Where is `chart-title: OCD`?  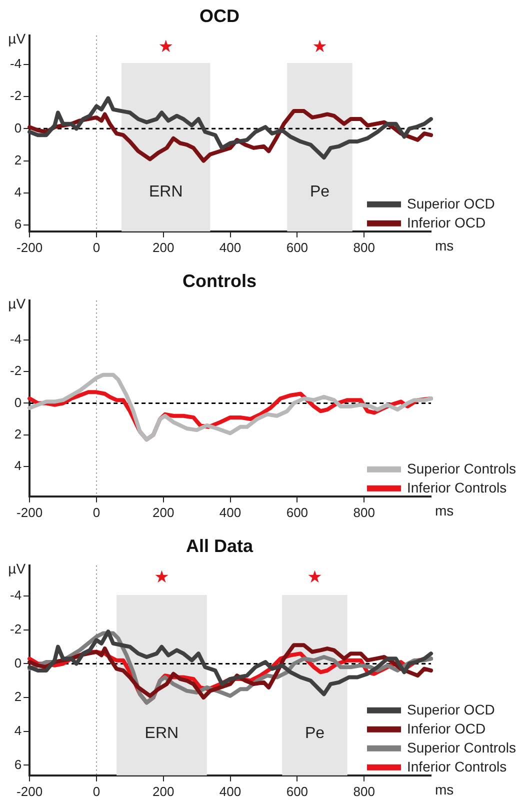 chart-title: OCD is located at coordinates (220, 16).